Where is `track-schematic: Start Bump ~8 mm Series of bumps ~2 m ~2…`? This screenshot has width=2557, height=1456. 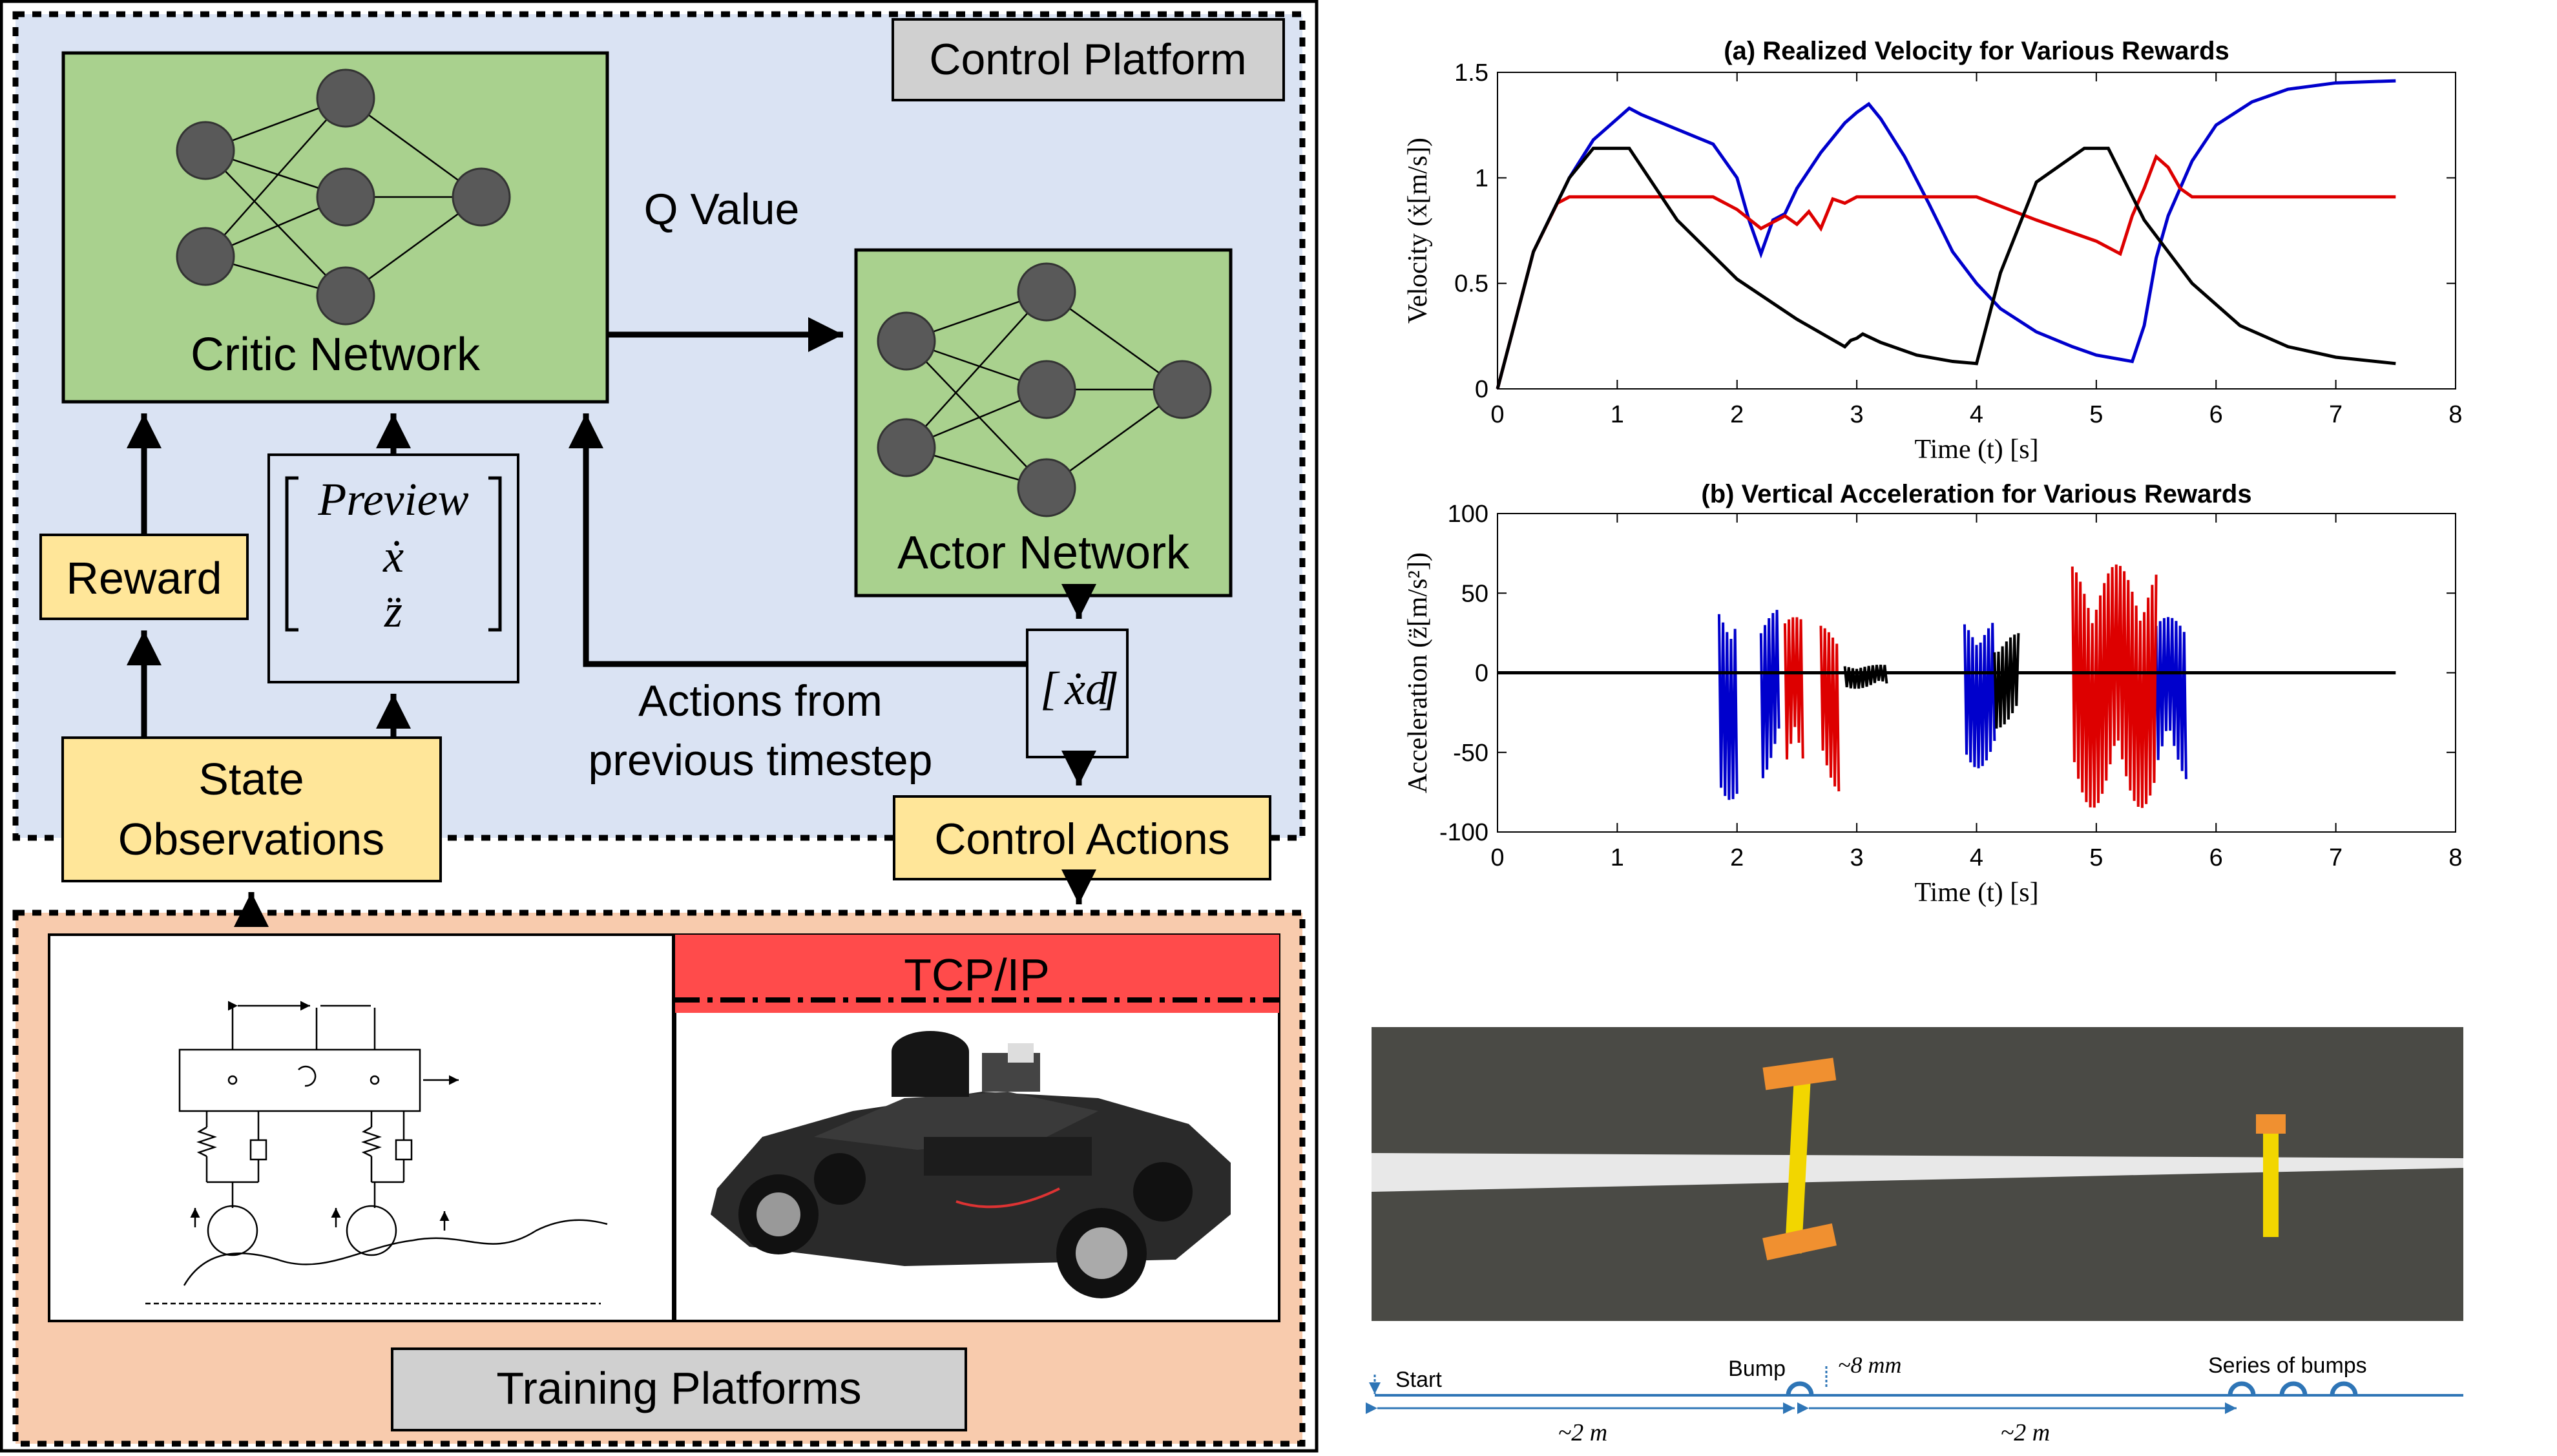
track-schematic: Start Bump ~8 mm Series of bumps ~2 m ~2… is located at coordinates (1914, 1399).